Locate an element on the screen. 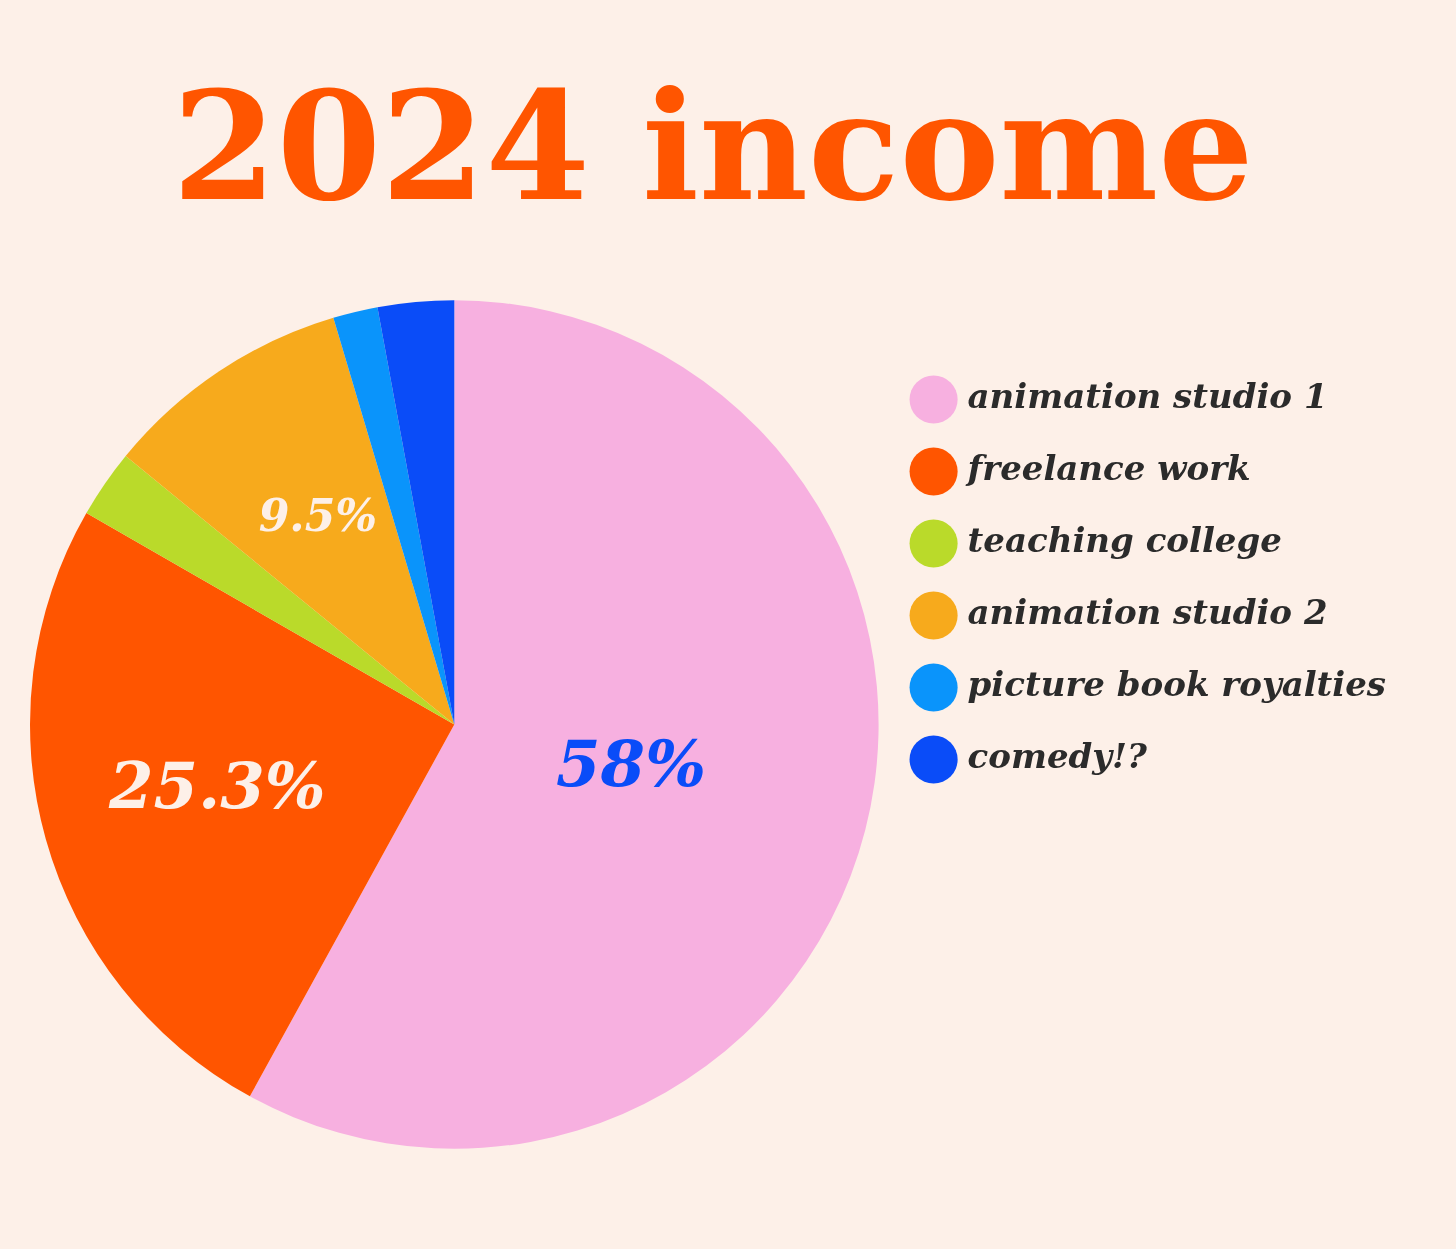  data-label: 25.3% is located at coordinates (217, 785).